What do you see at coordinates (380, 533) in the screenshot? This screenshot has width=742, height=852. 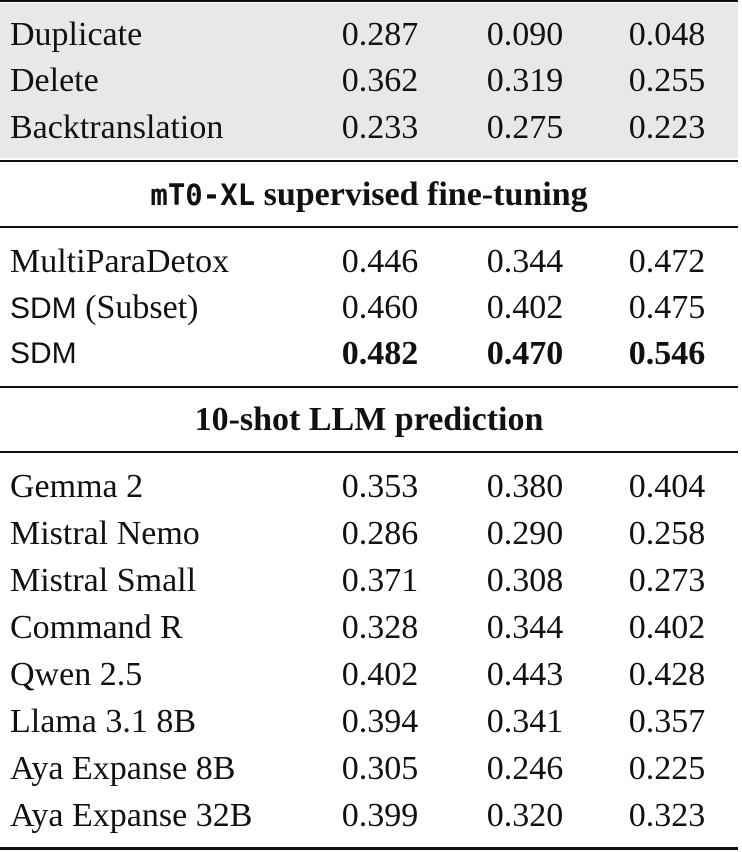 I see `cell-value: 0.286` at bounding box center [380, 533].